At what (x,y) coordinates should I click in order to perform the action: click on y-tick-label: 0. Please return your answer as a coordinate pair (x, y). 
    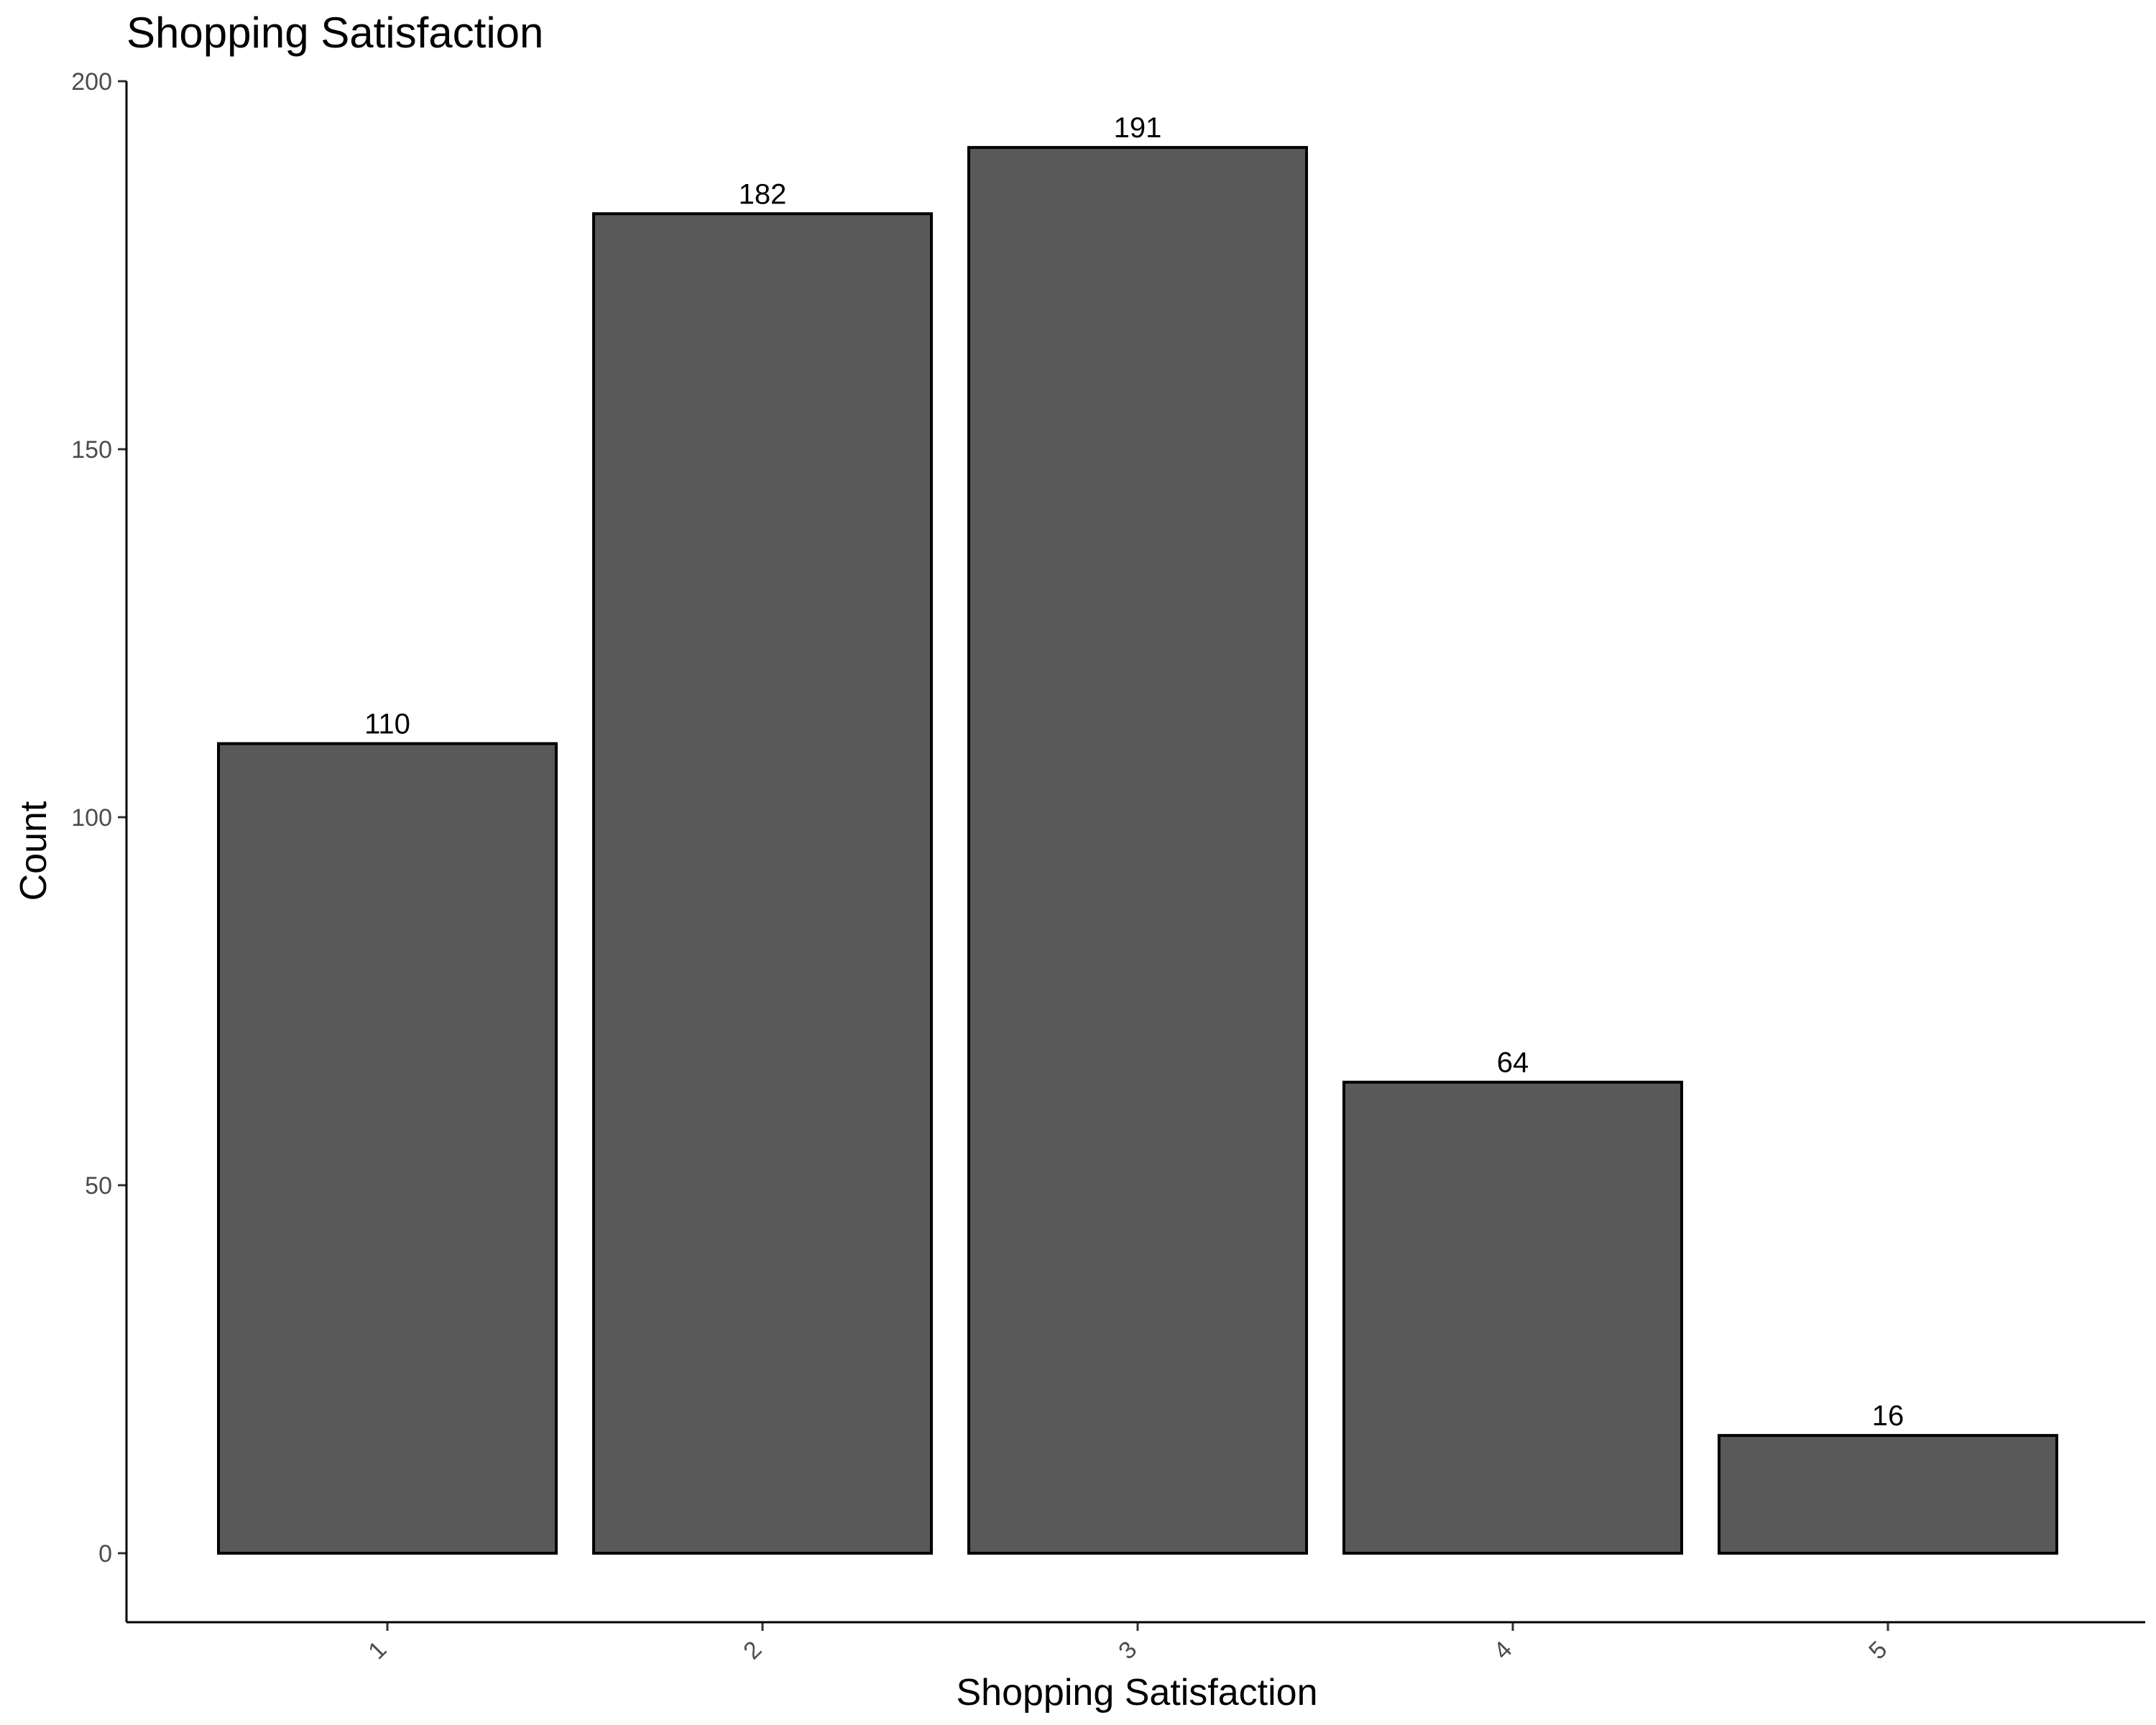
    Looking at the image, I should click on (105, 1554).